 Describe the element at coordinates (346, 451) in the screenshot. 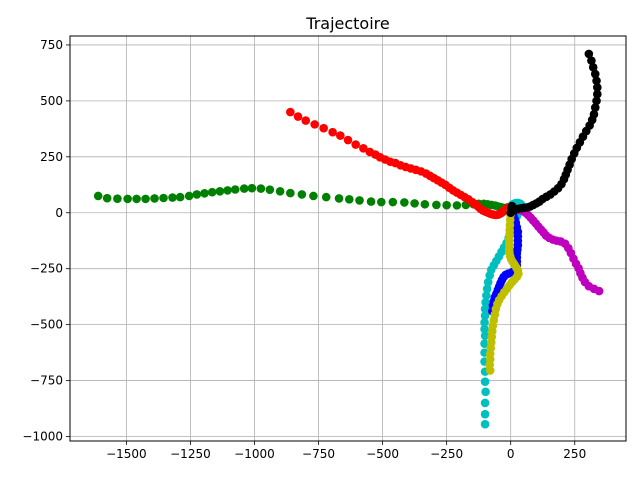

I see `x-axis: −1500 −1250 −1000 −750 −500 −250 0 250` at that location.